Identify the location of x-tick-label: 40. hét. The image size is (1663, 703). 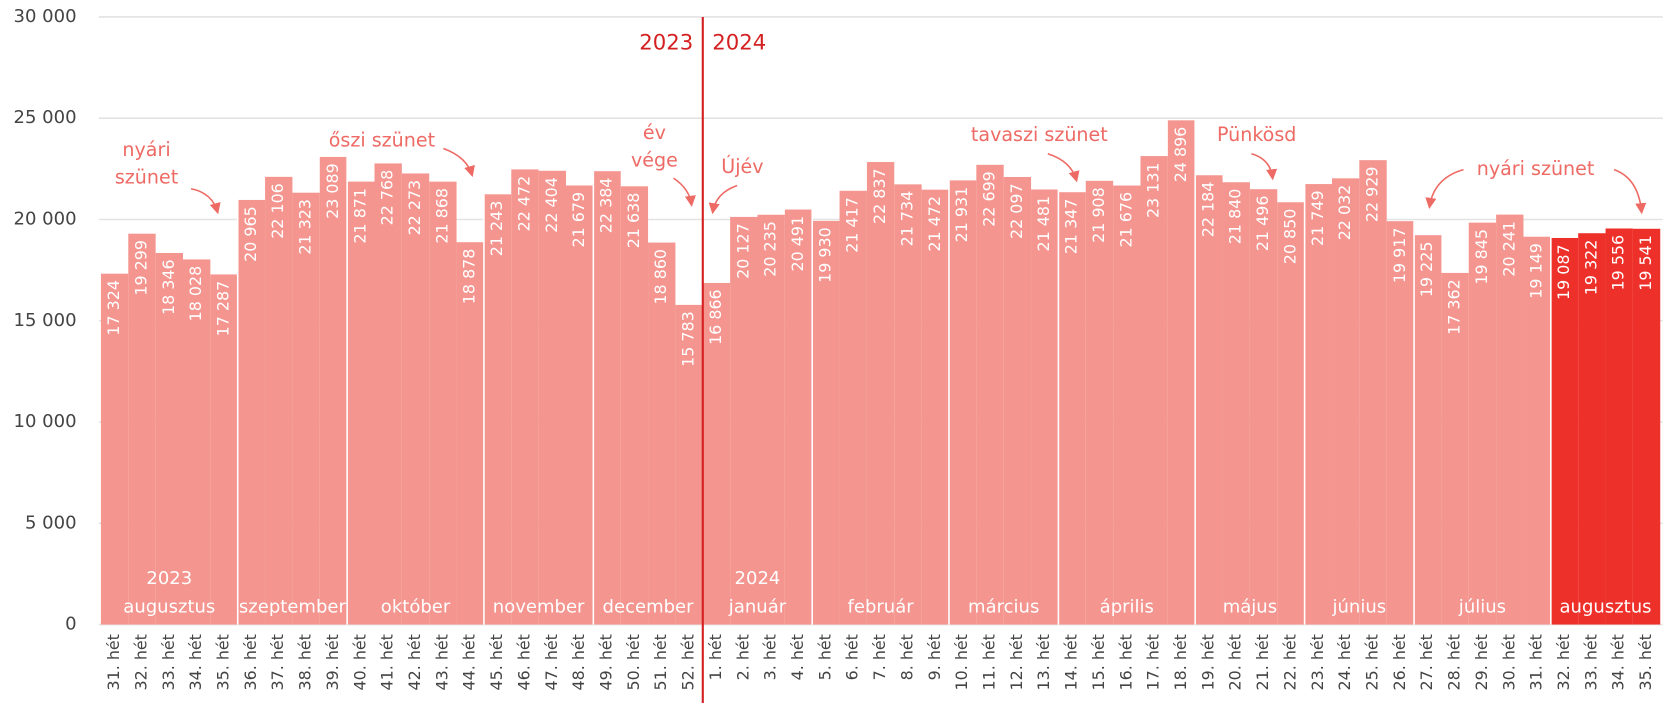
(359, 662).